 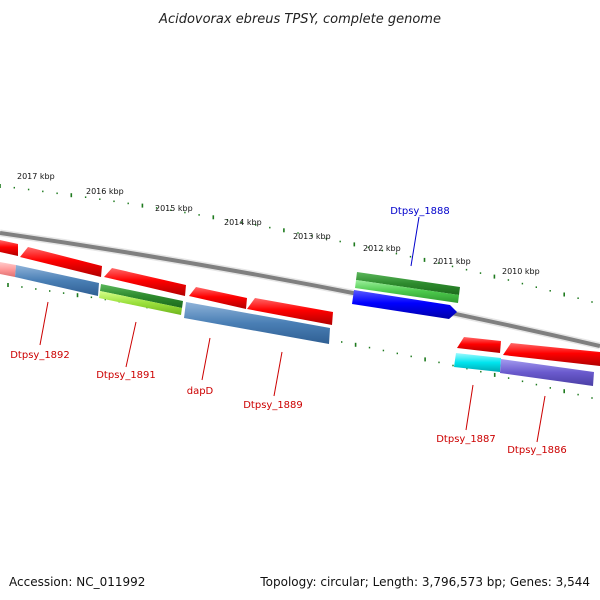 I want to click on accession-text: Accession: NC_011992, so click(x=77, y=582).